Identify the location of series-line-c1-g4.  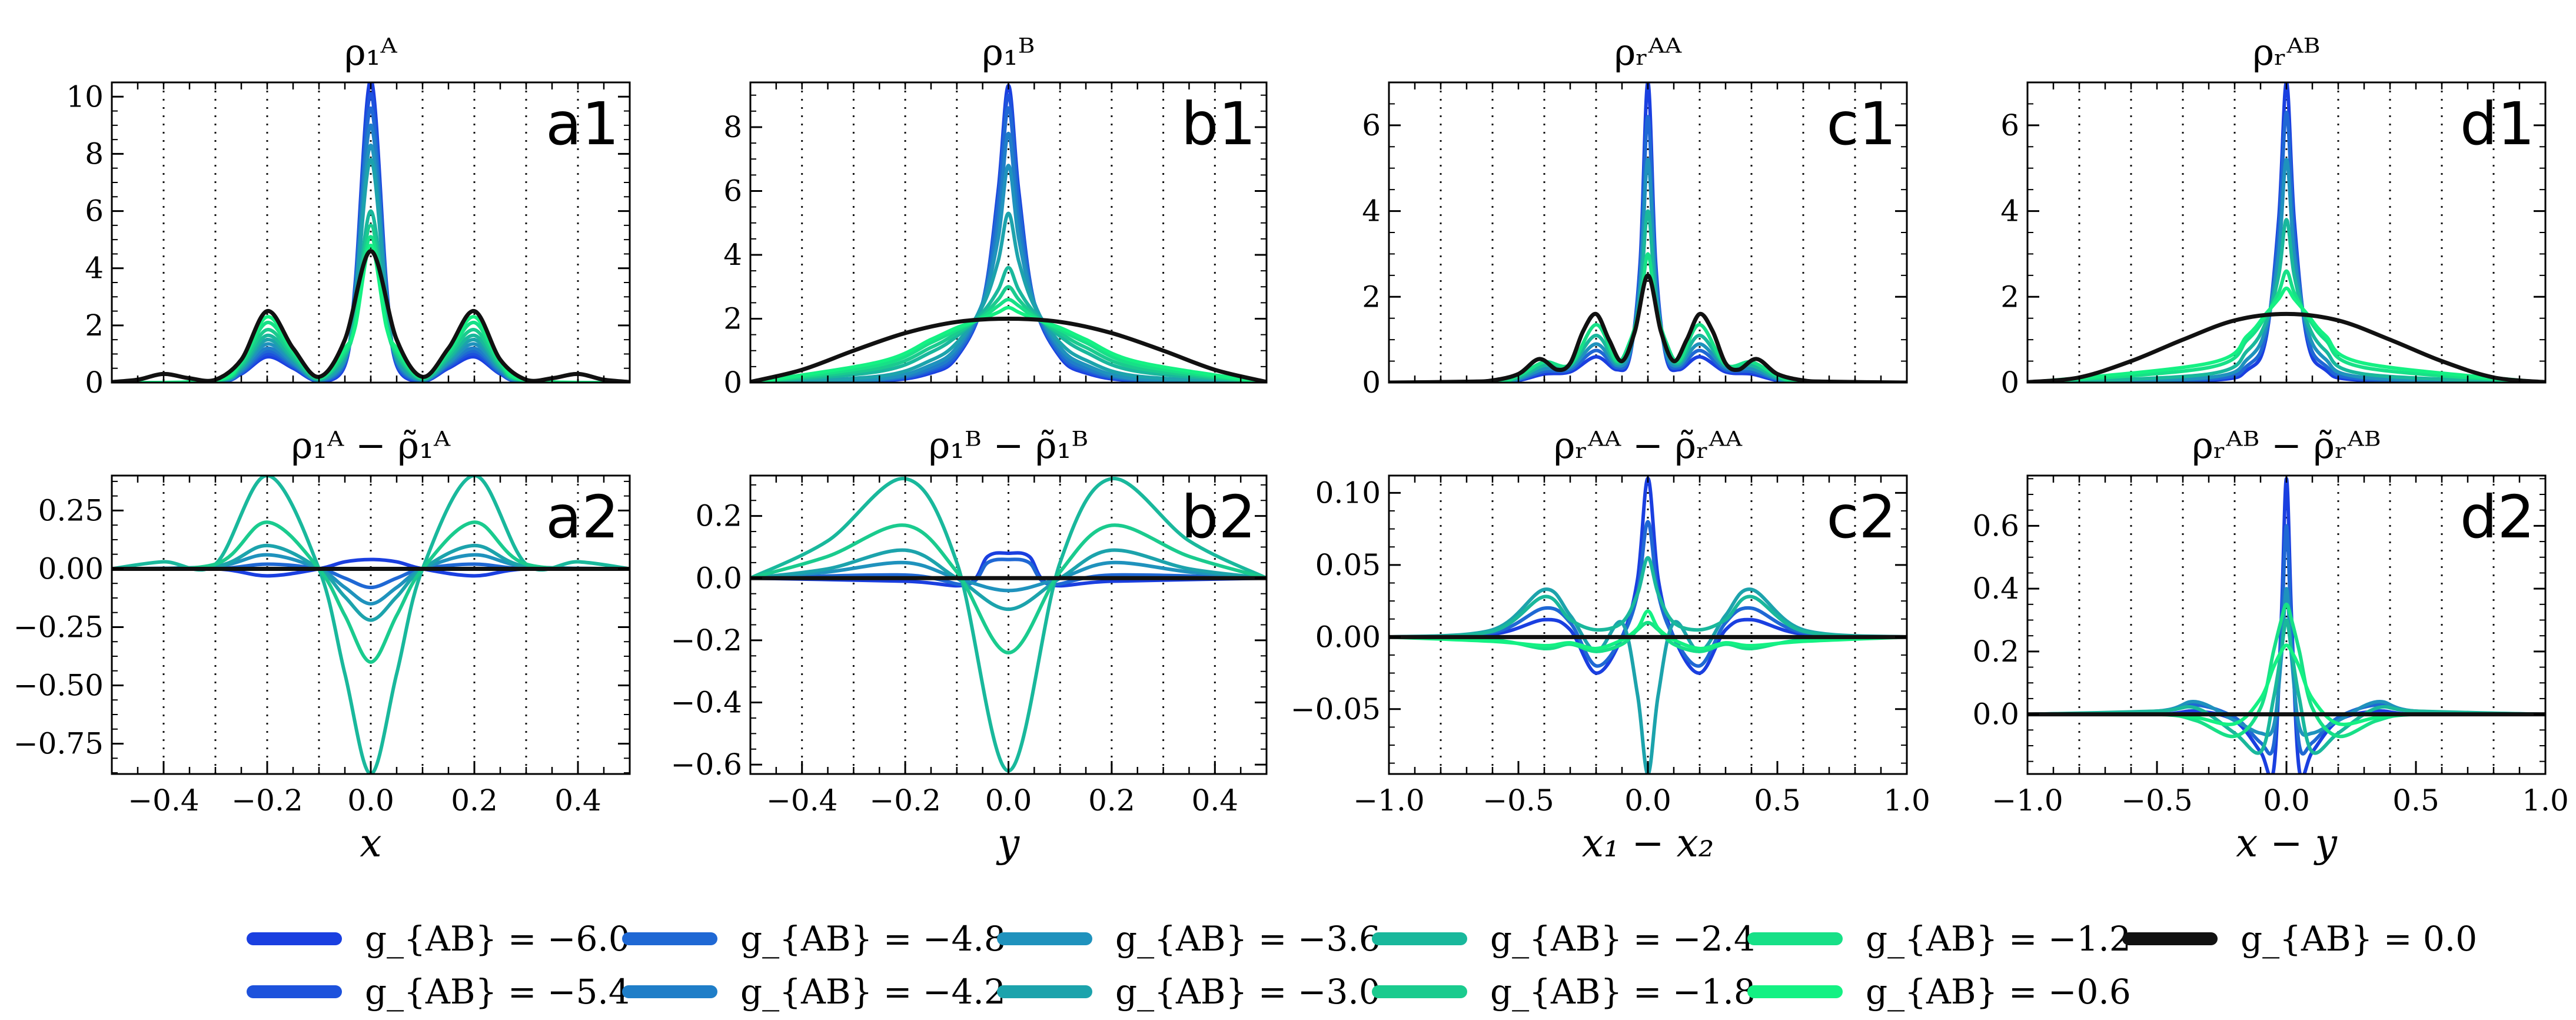
(1648, 270).